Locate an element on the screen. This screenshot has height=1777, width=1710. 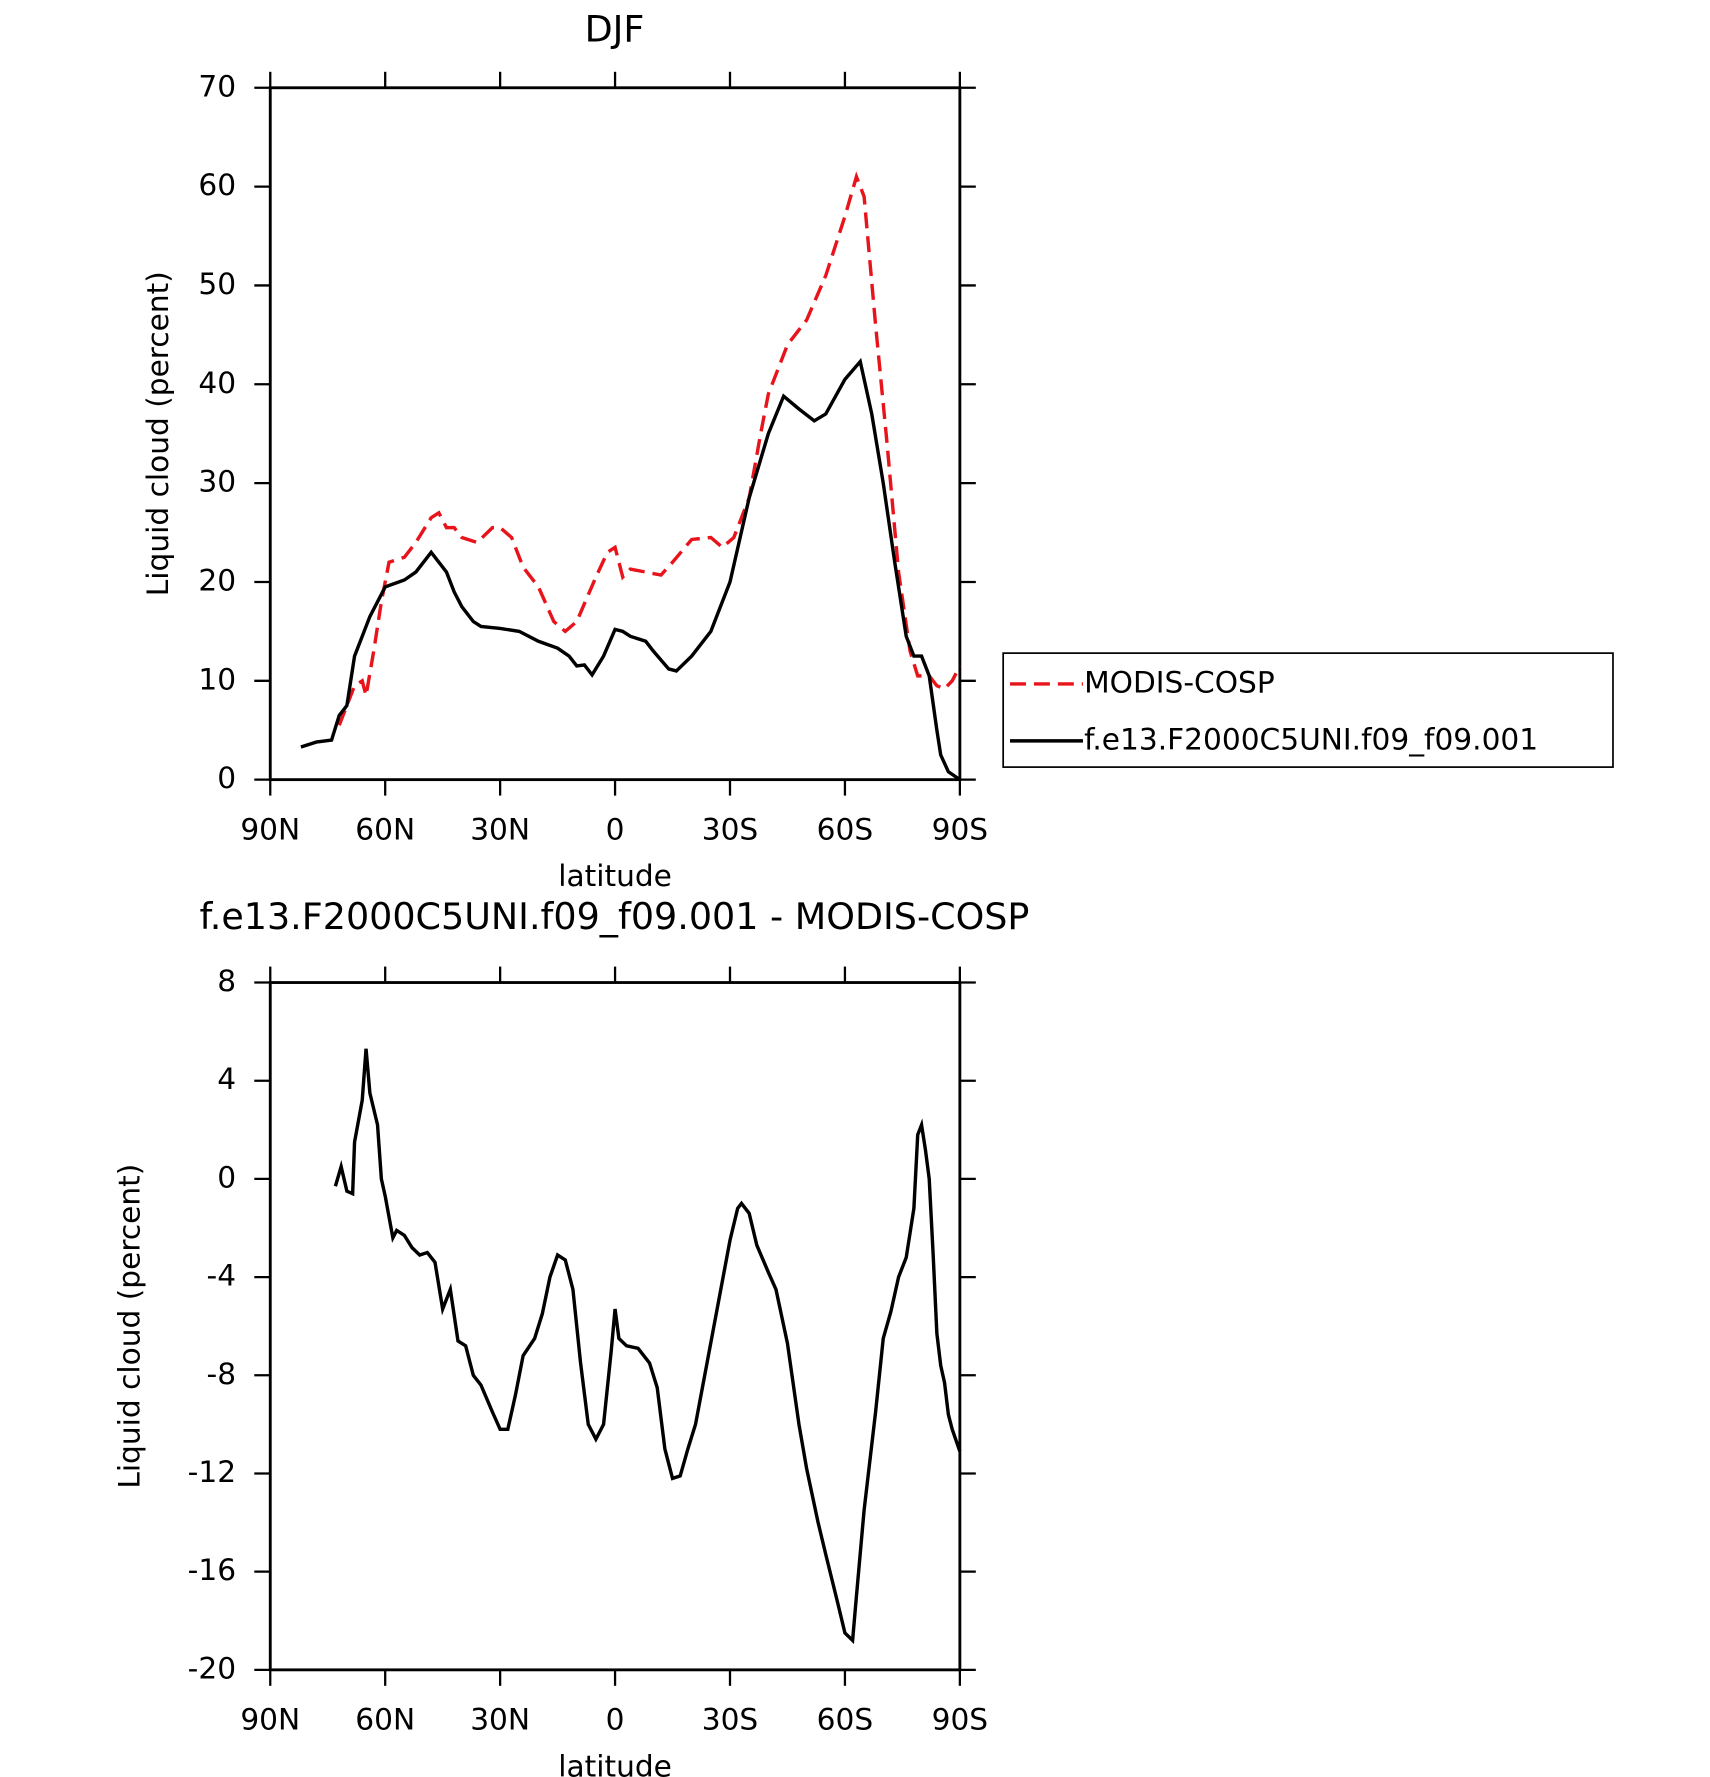
chart-title: DJF is located at coordinates (615, 28).